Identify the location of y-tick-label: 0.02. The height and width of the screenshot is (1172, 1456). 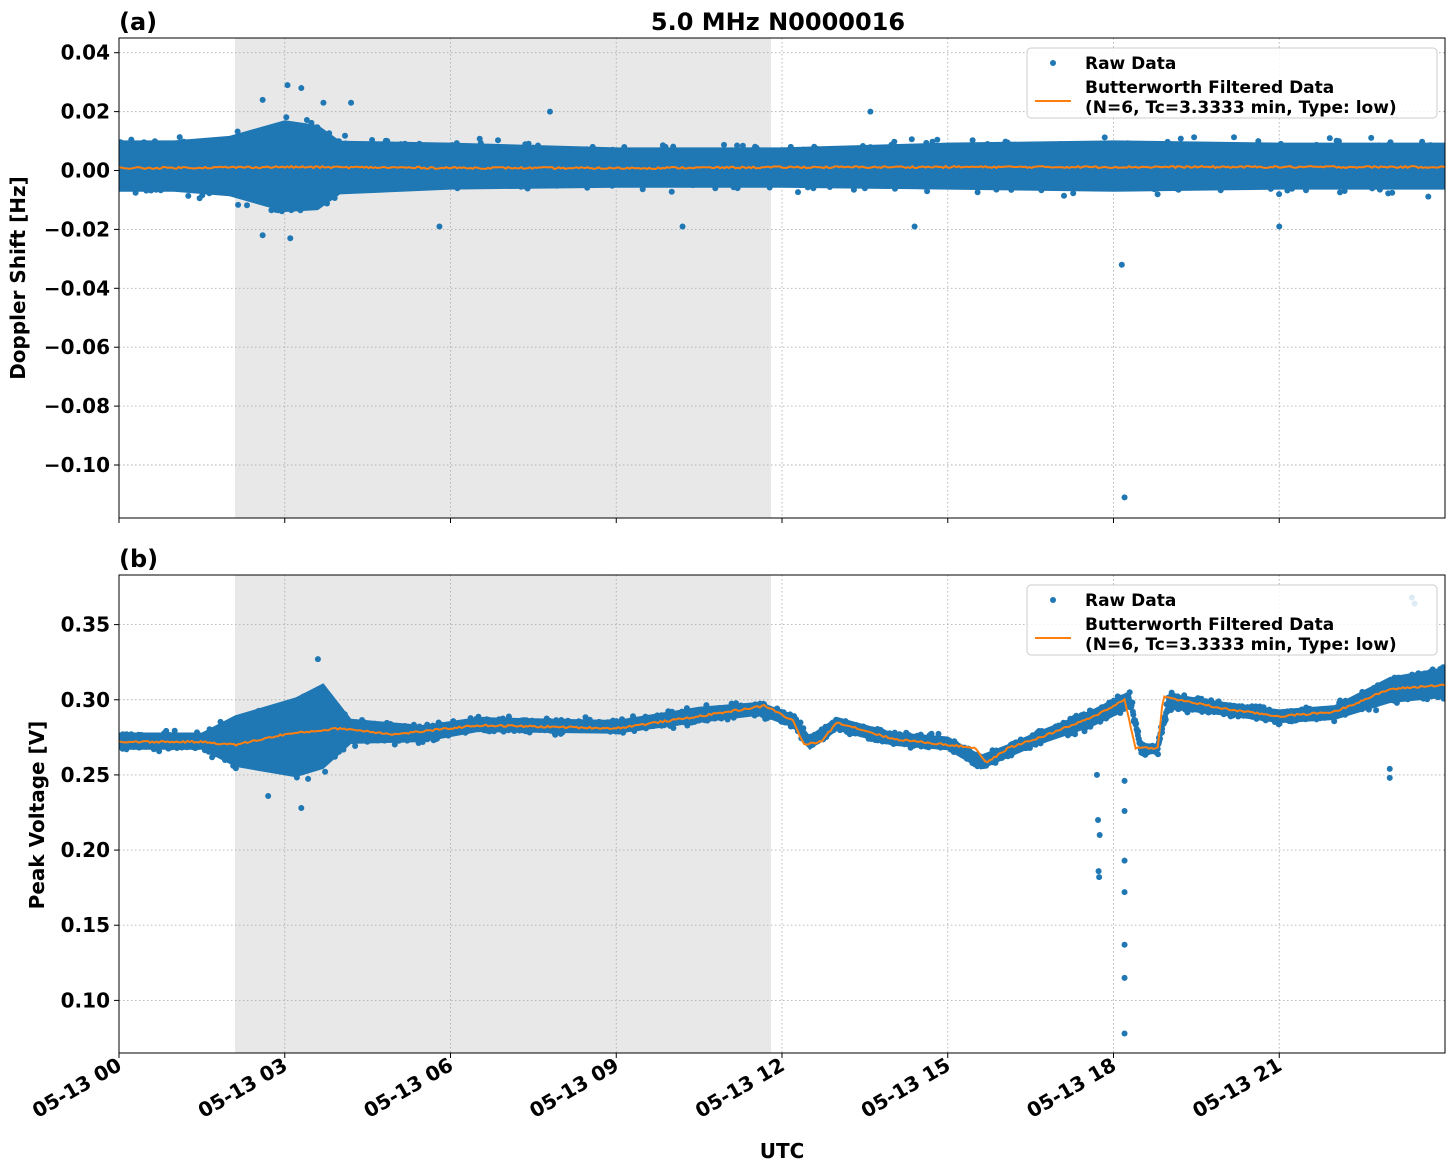
(85, 112).